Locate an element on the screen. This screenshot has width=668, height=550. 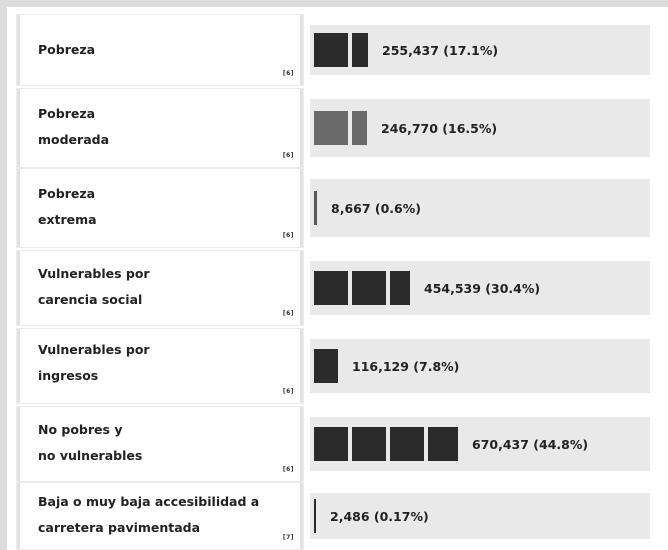
indicator-row-pobreza-extrema: Pobreza extrema [6] 8,667 (0.6%) is located at coordinates (337, 208).